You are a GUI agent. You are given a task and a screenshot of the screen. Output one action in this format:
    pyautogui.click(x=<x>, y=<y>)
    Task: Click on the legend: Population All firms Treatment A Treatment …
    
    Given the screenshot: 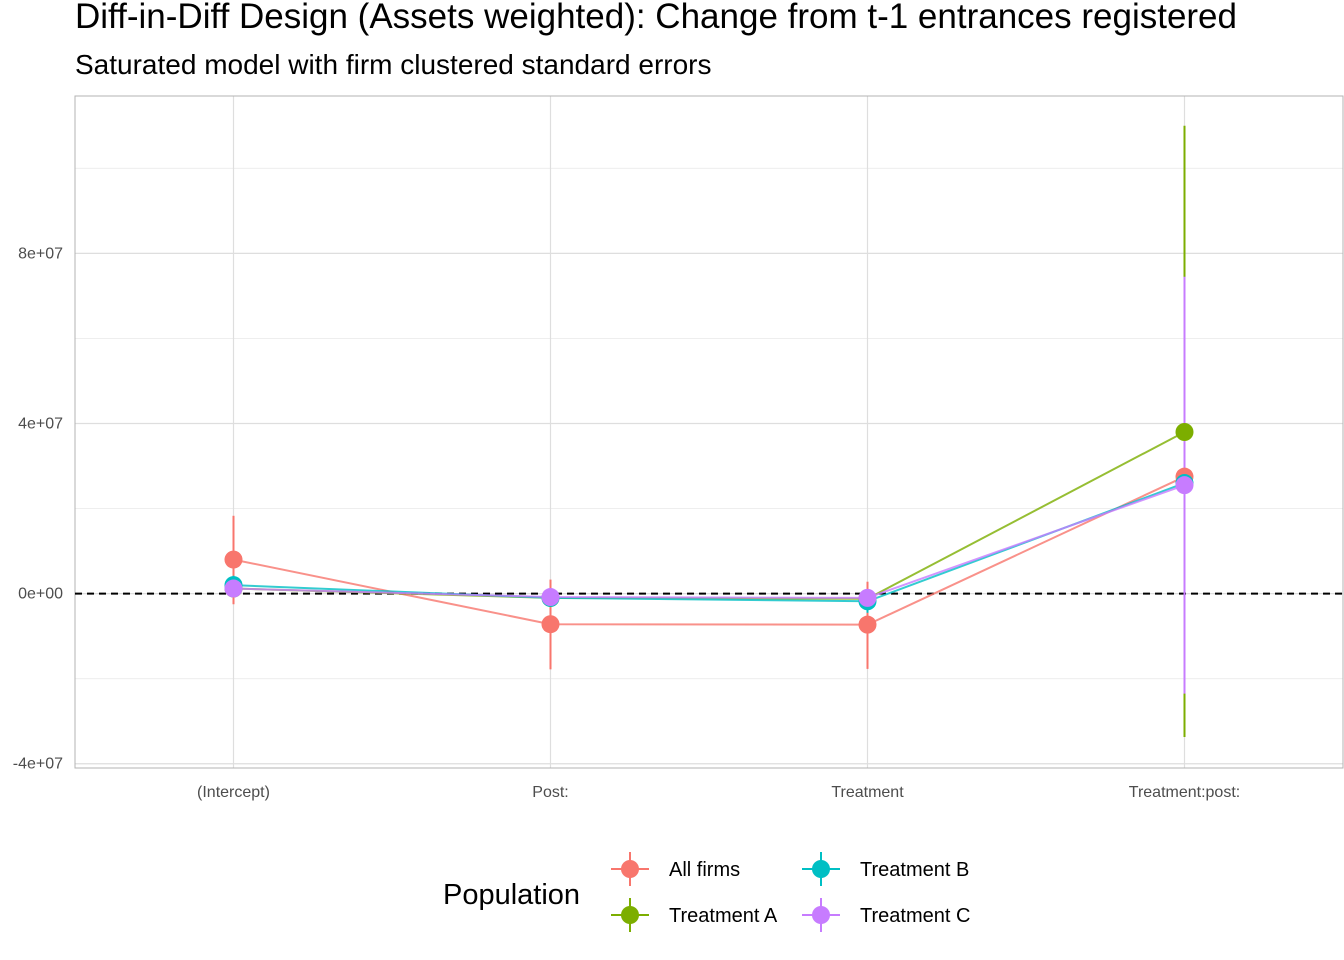 What is the action you would take?
    pyautogui.click(x=706, y=892)
    